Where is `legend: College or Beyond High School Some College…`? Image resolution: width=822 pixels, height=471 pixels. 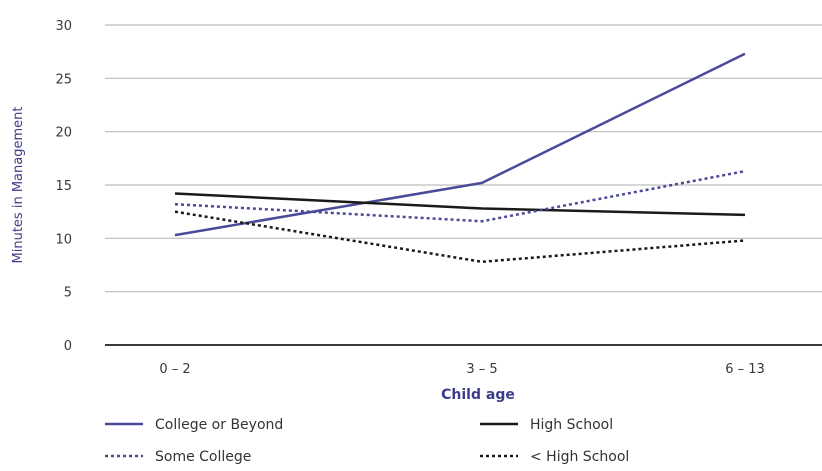
legend: College or Beyond High School Some College… is located at coordinates (367, 441).